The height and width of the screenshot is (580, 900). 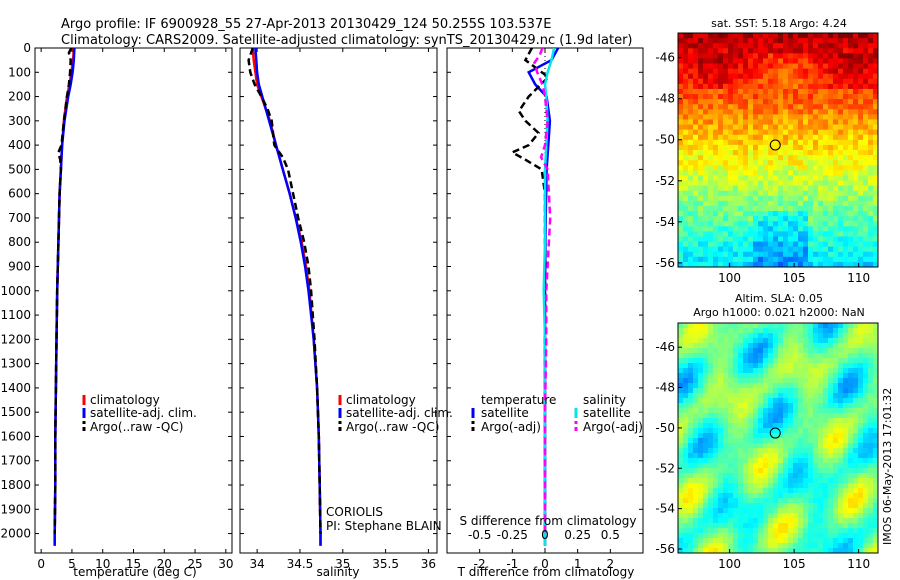 What do you see at coordinates (72, 564) in the screenshot?
I see `x-tick-label: 5` at bounding box center [72, 564].